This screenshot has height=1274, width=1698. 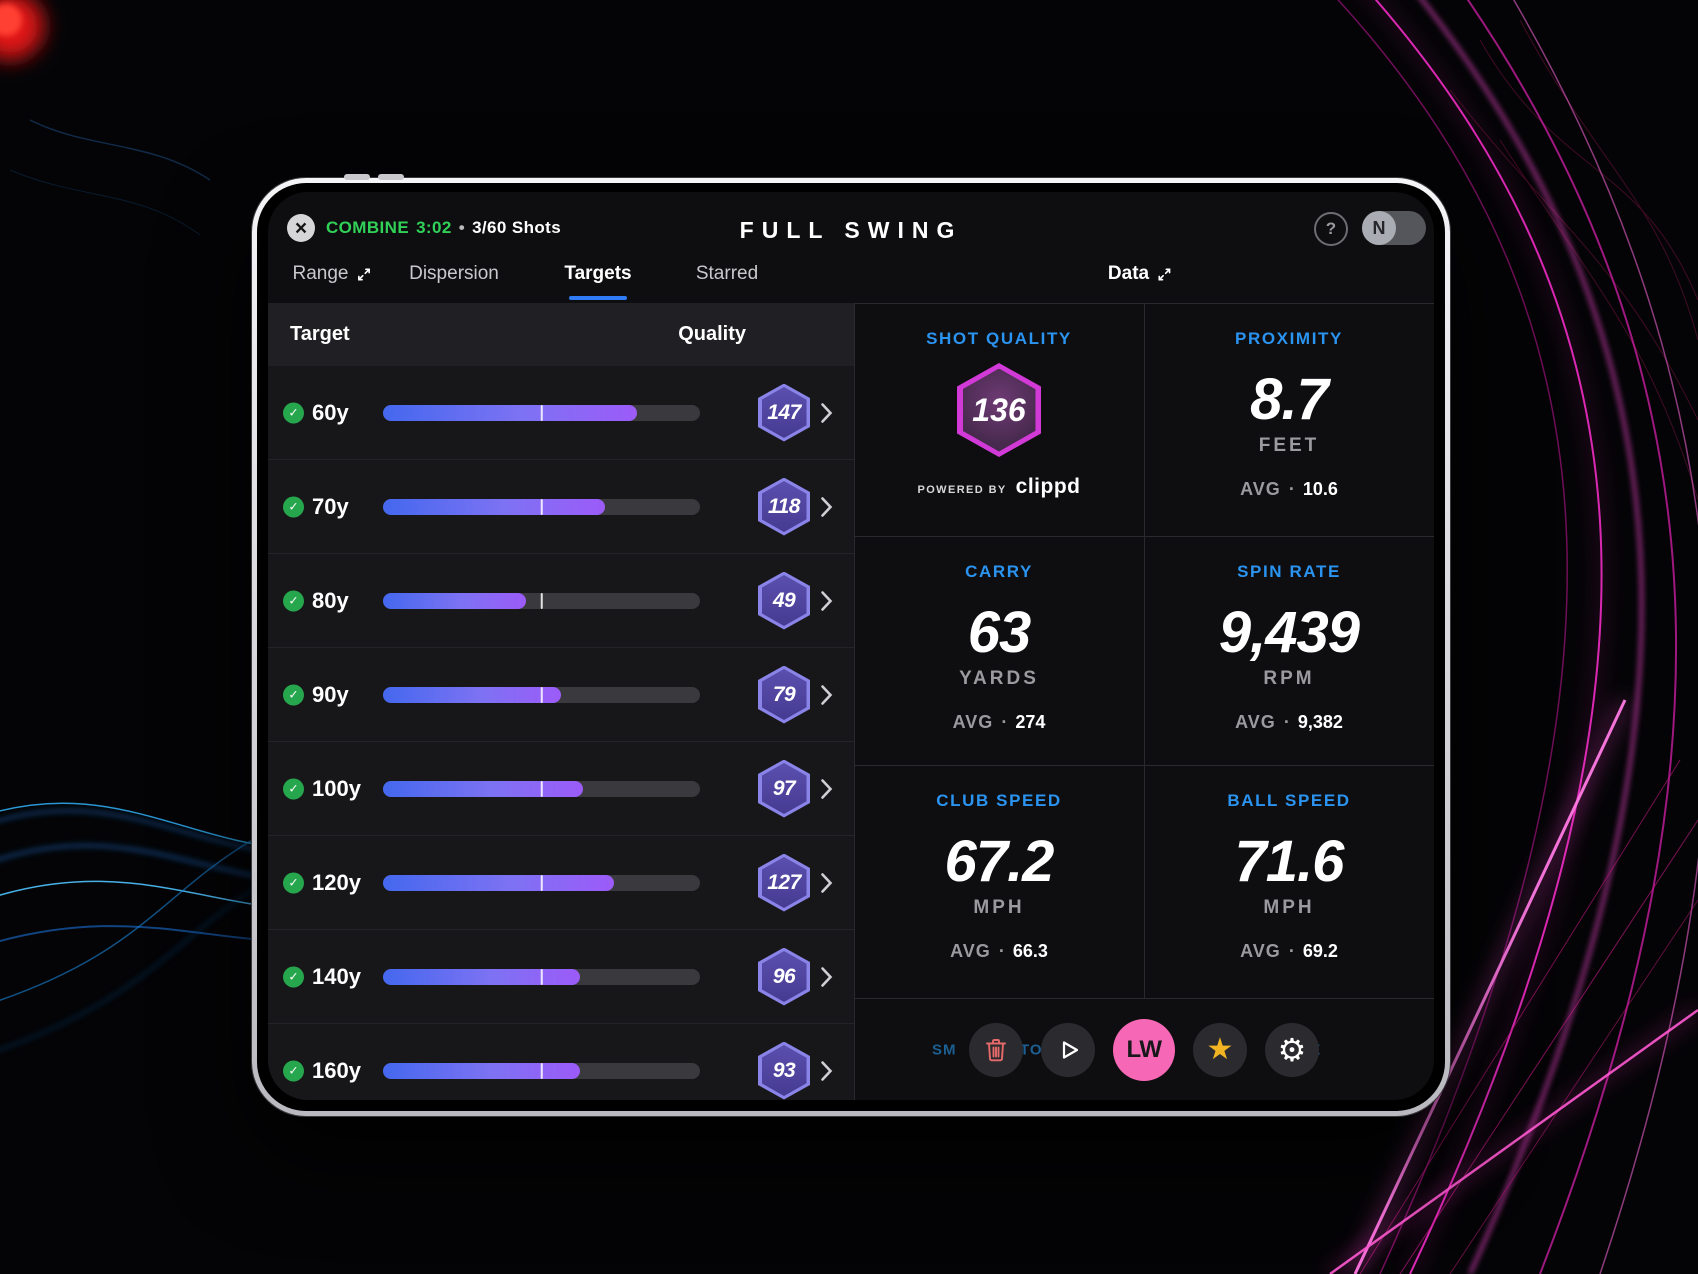 I want to click on tile-label: PROXIMITY, so click(x=1289, y=338).